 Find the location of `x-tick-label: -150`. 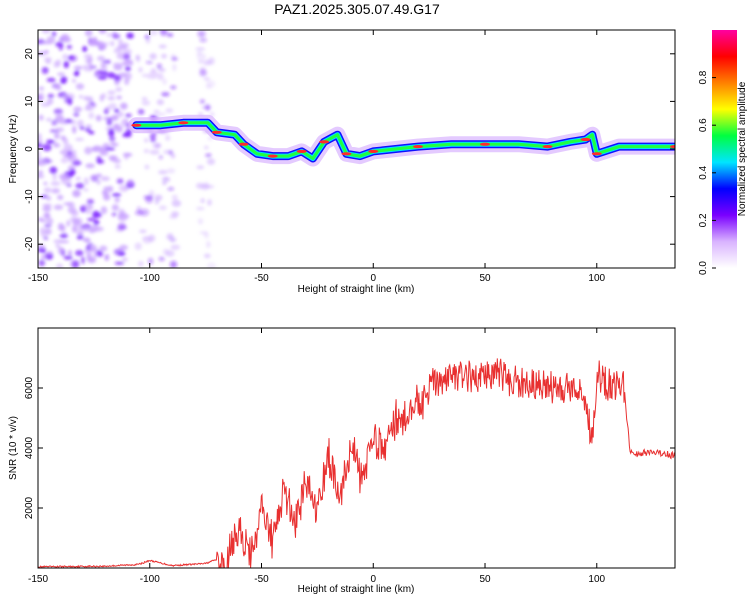

x-tick-label: -150 is located at coordinates (38, 579).